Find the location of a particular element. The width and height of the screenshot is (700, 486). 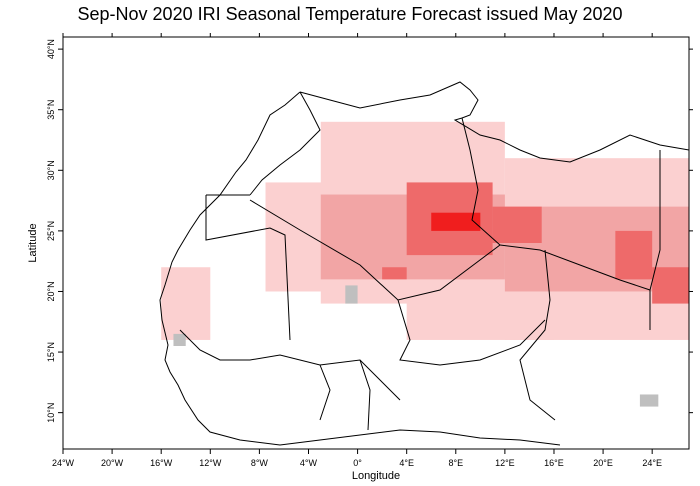

x-tick-label: 4°W is located at coordinates (309, 463).